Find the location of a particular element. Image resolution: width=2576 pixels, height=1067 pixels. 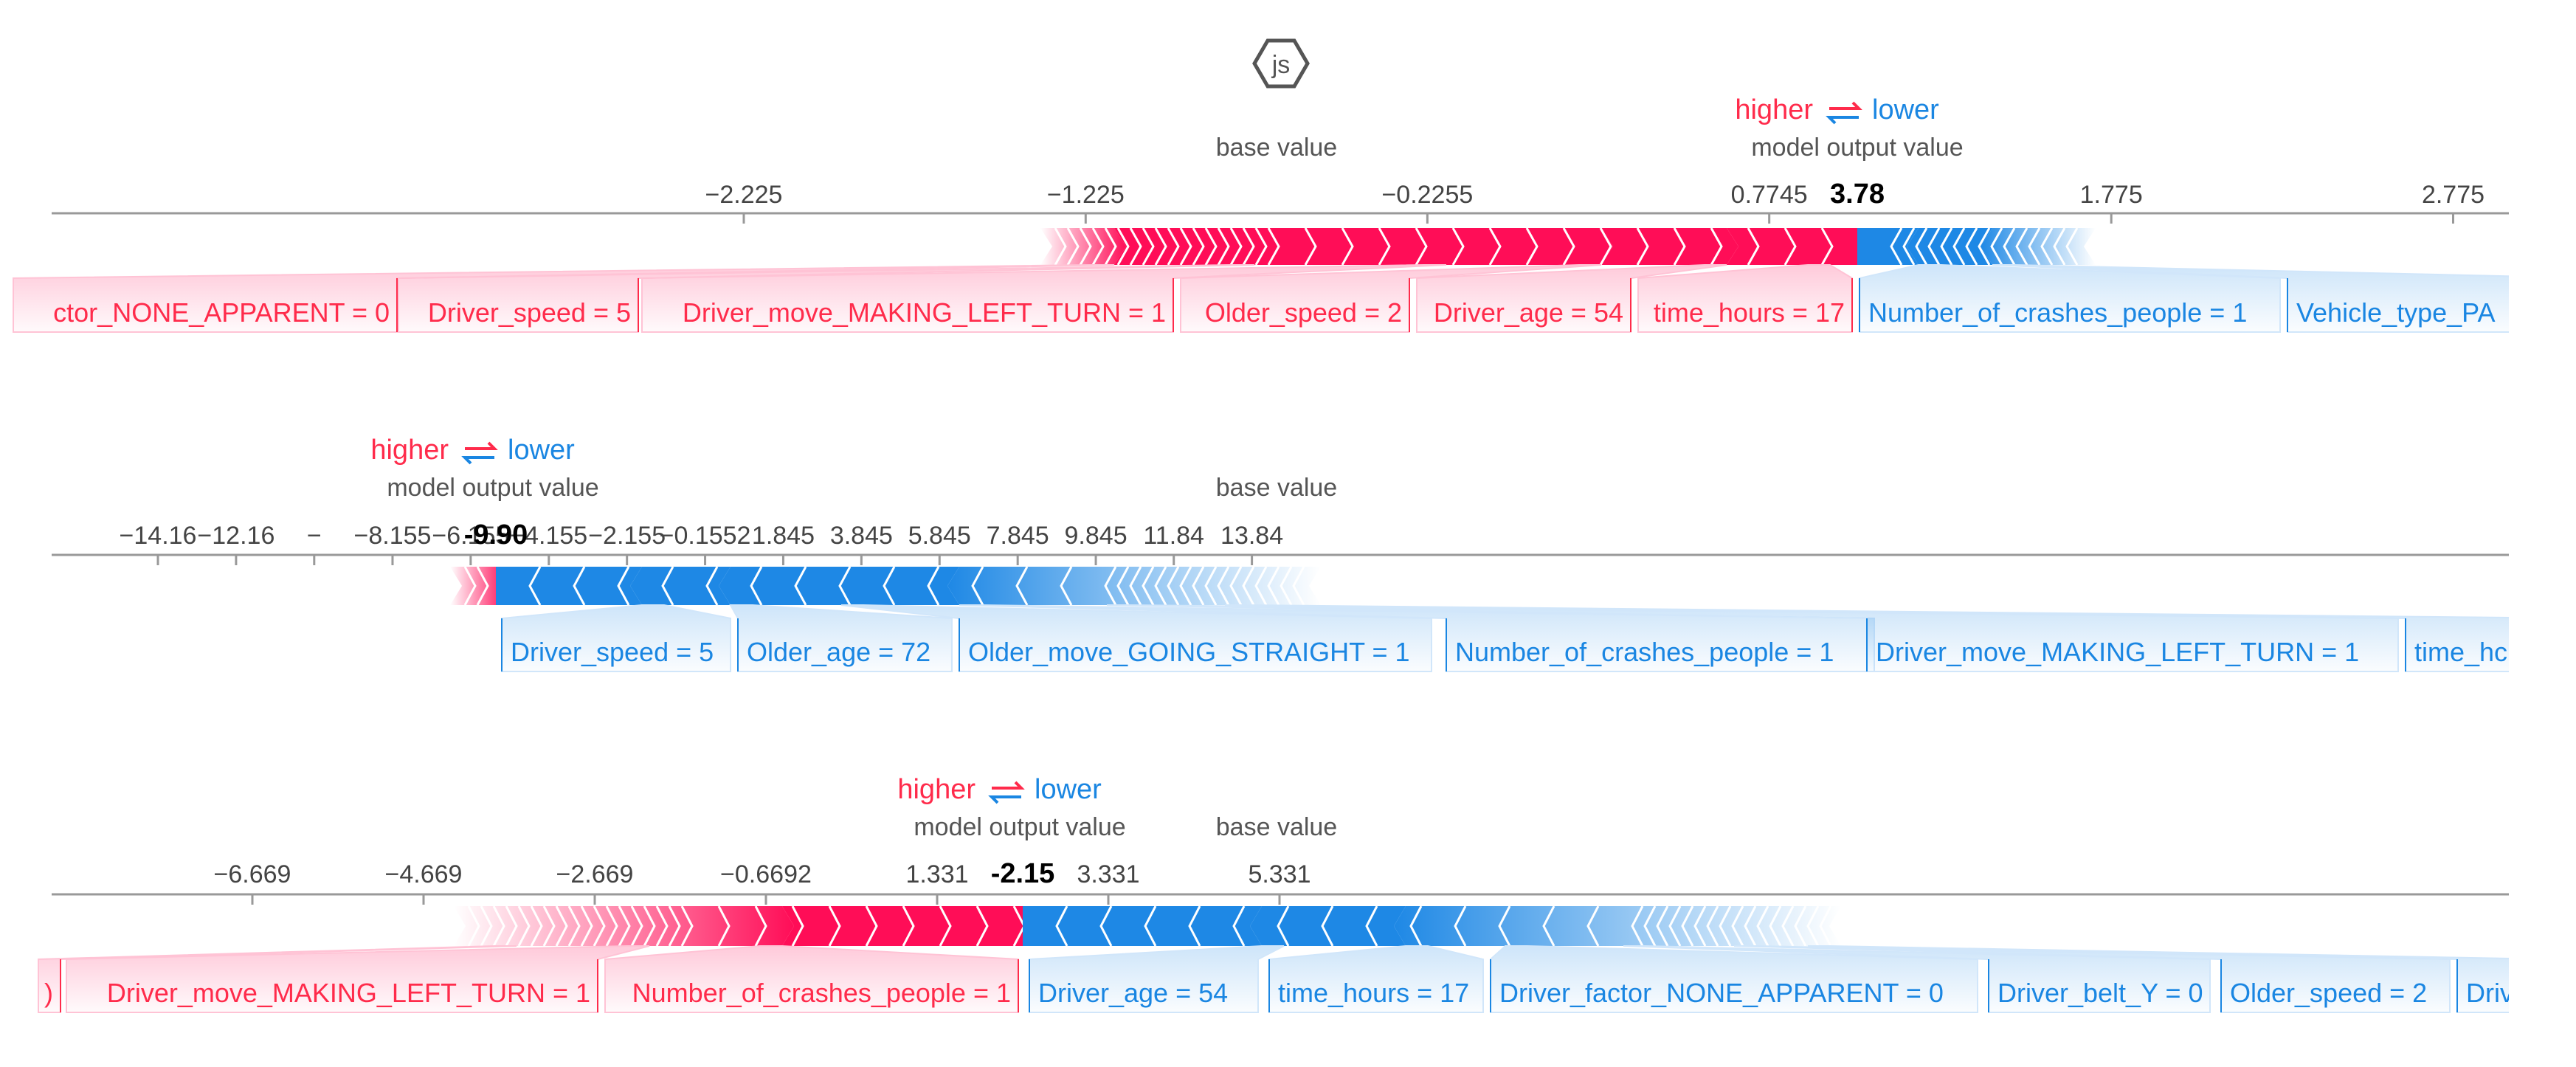

tick-label: −6.155 is located at coordinates (470, 536).